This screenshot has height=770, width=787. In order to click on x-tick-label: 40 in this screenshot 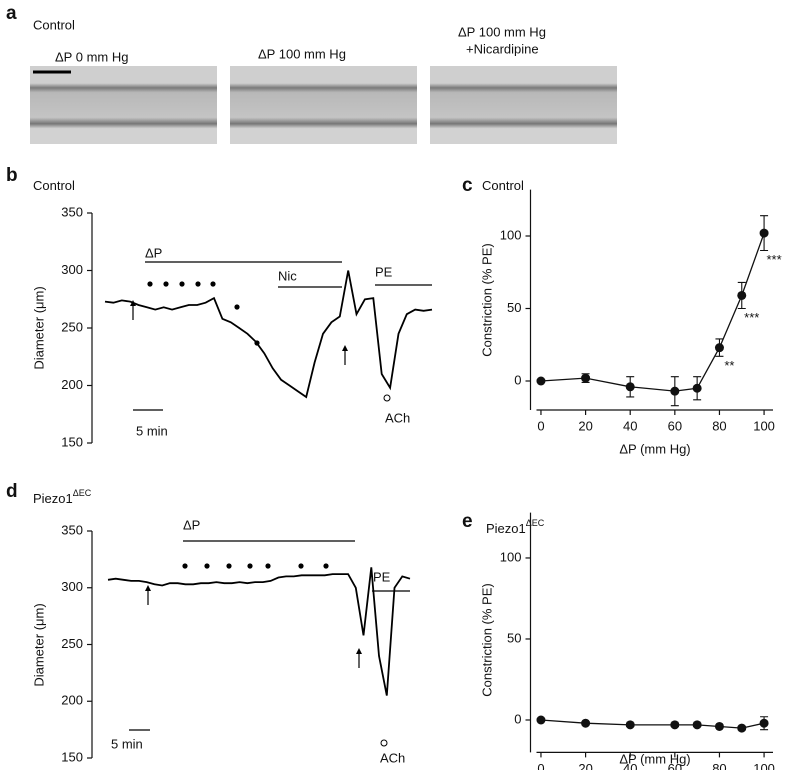, I will do `click(630, 425)`.